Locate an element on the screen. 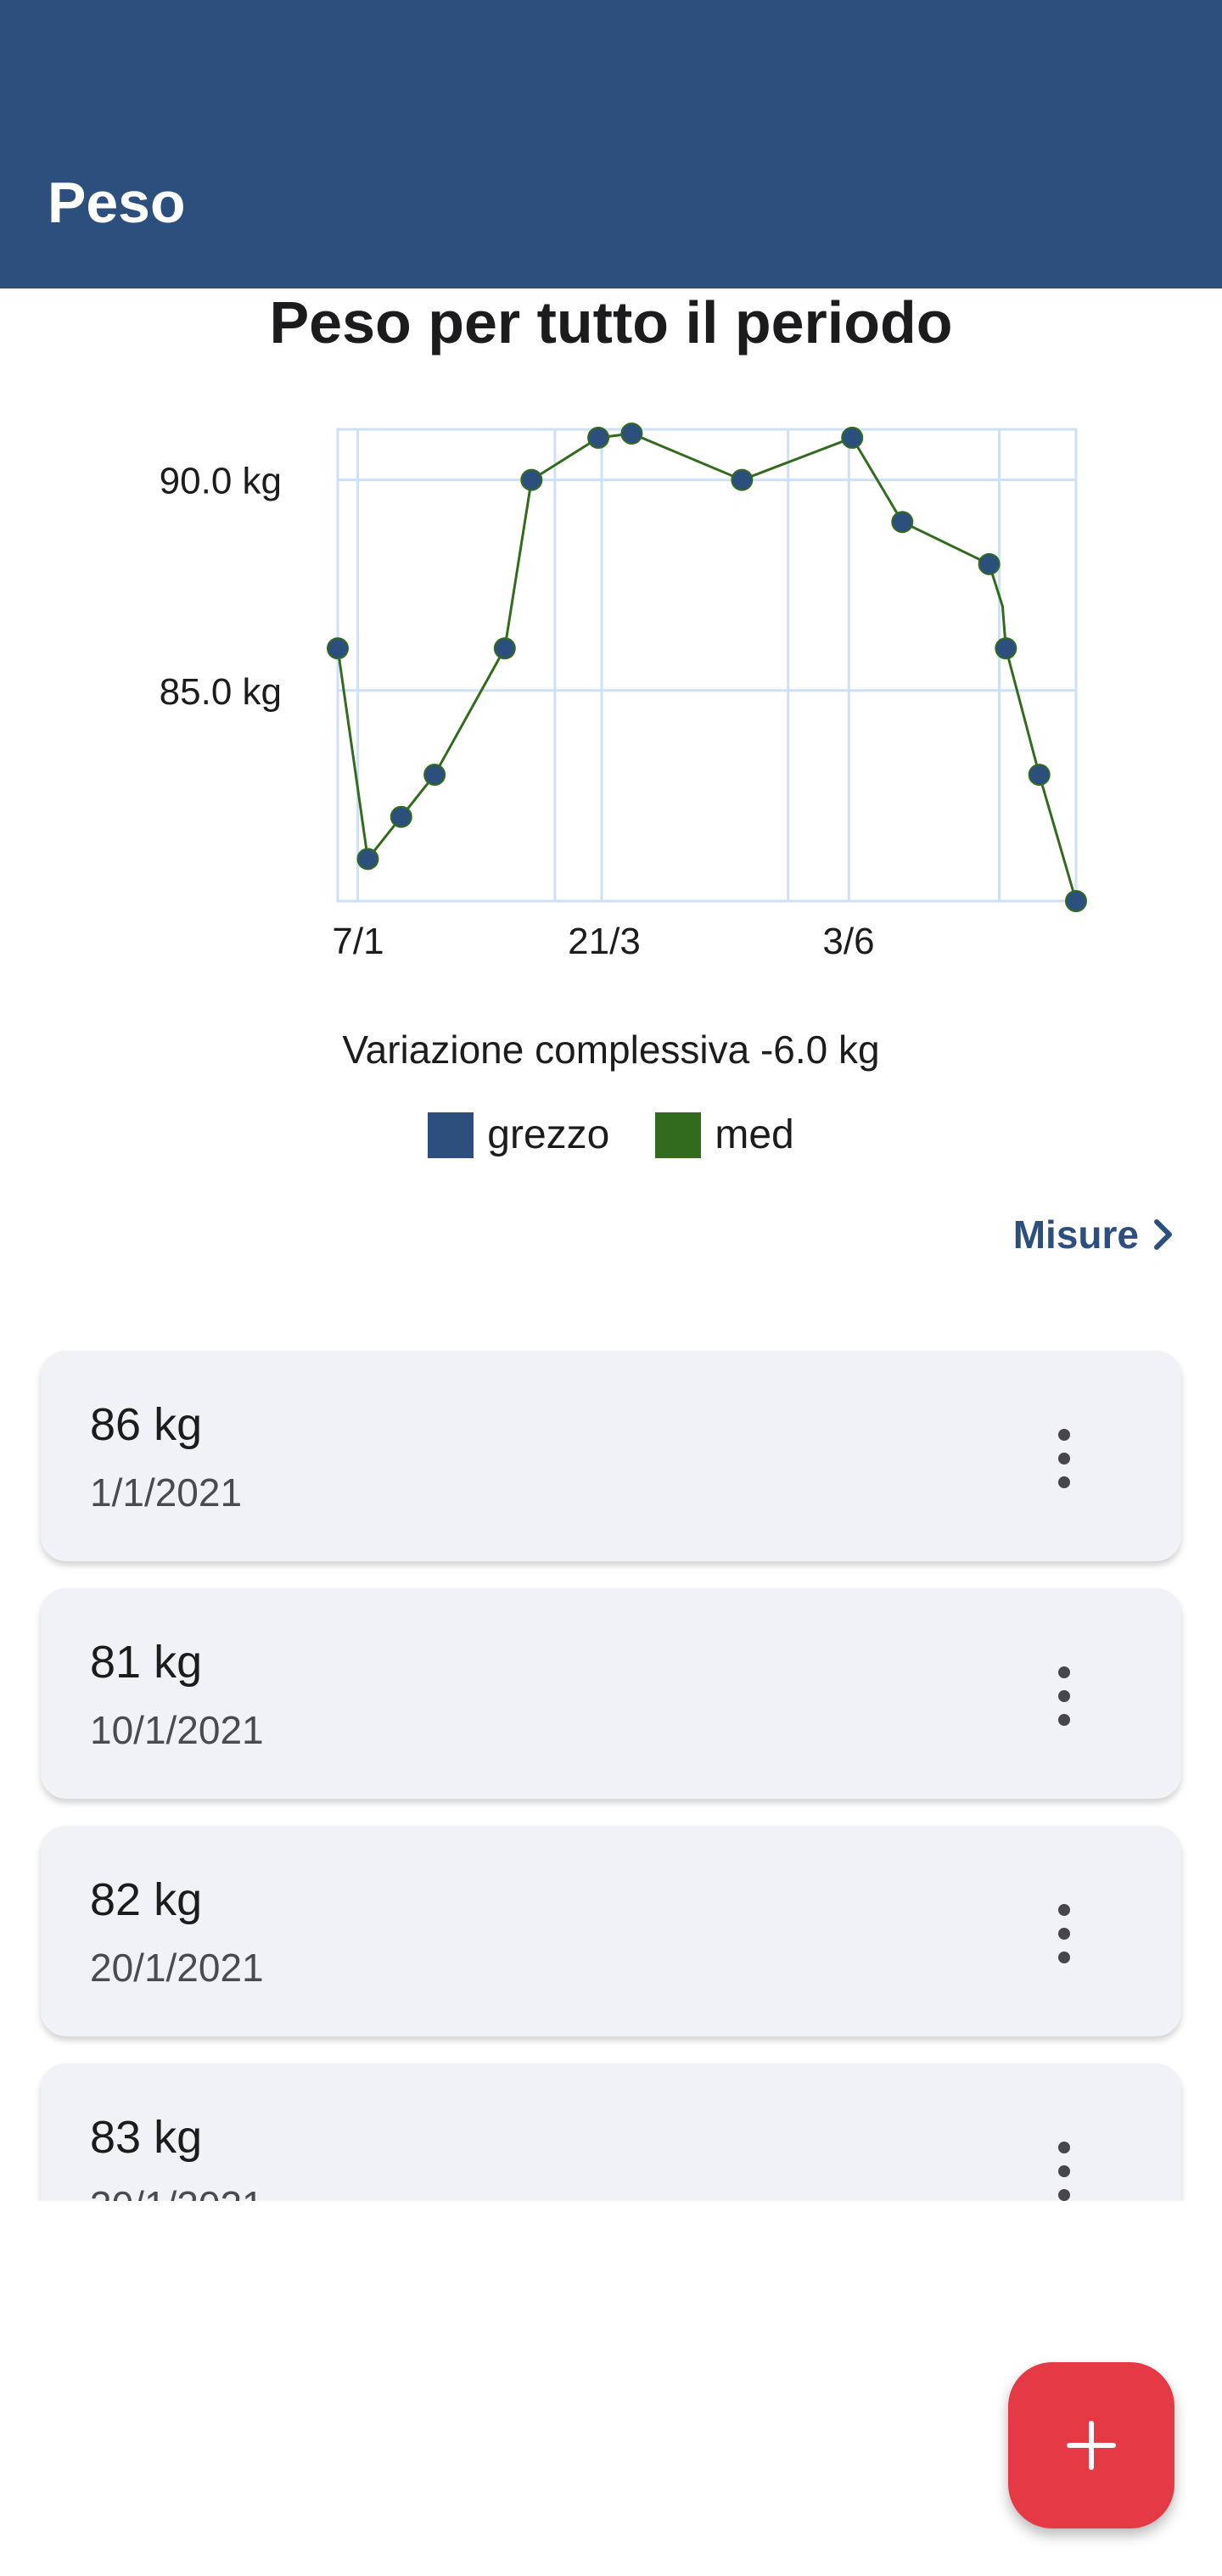 The image size is (1222, 2576). measurements-link-label: Misure is located at coordinates (1075, 1235).